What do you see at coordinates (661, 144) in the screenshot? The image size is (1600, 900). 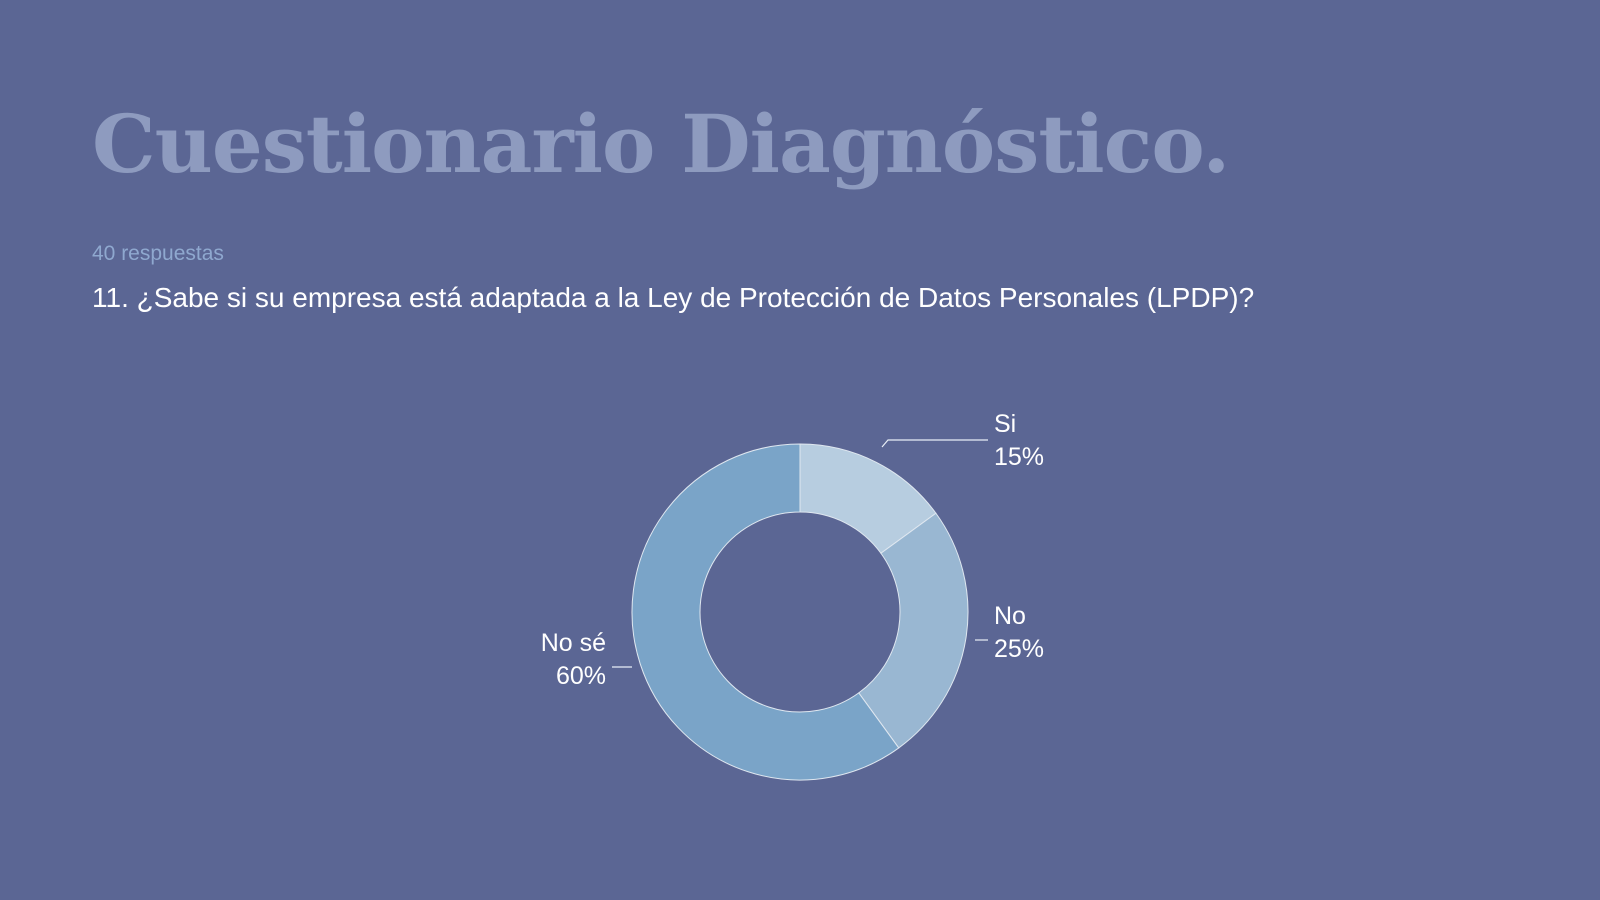 I see `slide-title: Cuestionario Diagnóstico.` at bounding box center [661, 144].